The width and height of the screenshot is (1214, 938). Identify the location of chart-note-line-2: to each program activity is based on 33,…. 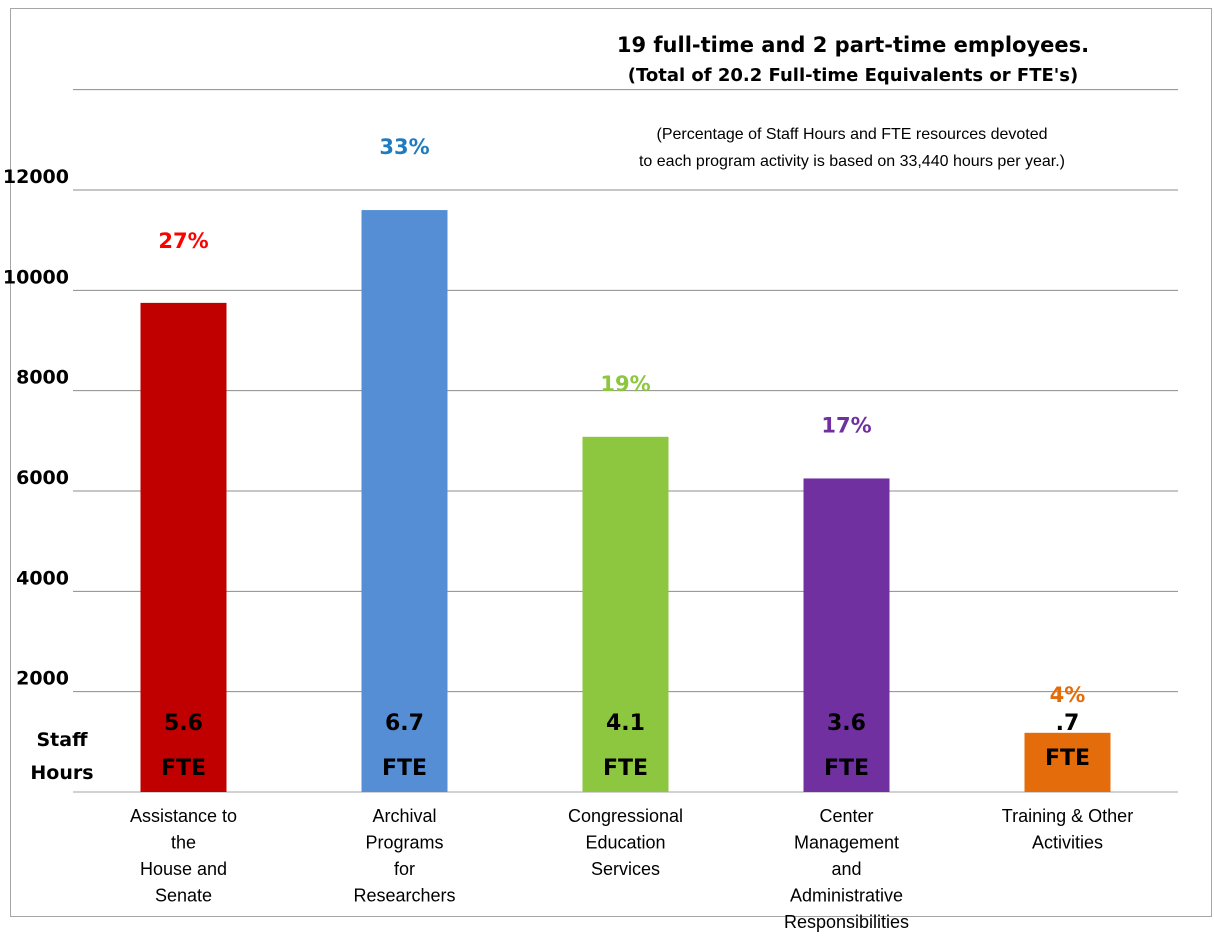
(852, 161).